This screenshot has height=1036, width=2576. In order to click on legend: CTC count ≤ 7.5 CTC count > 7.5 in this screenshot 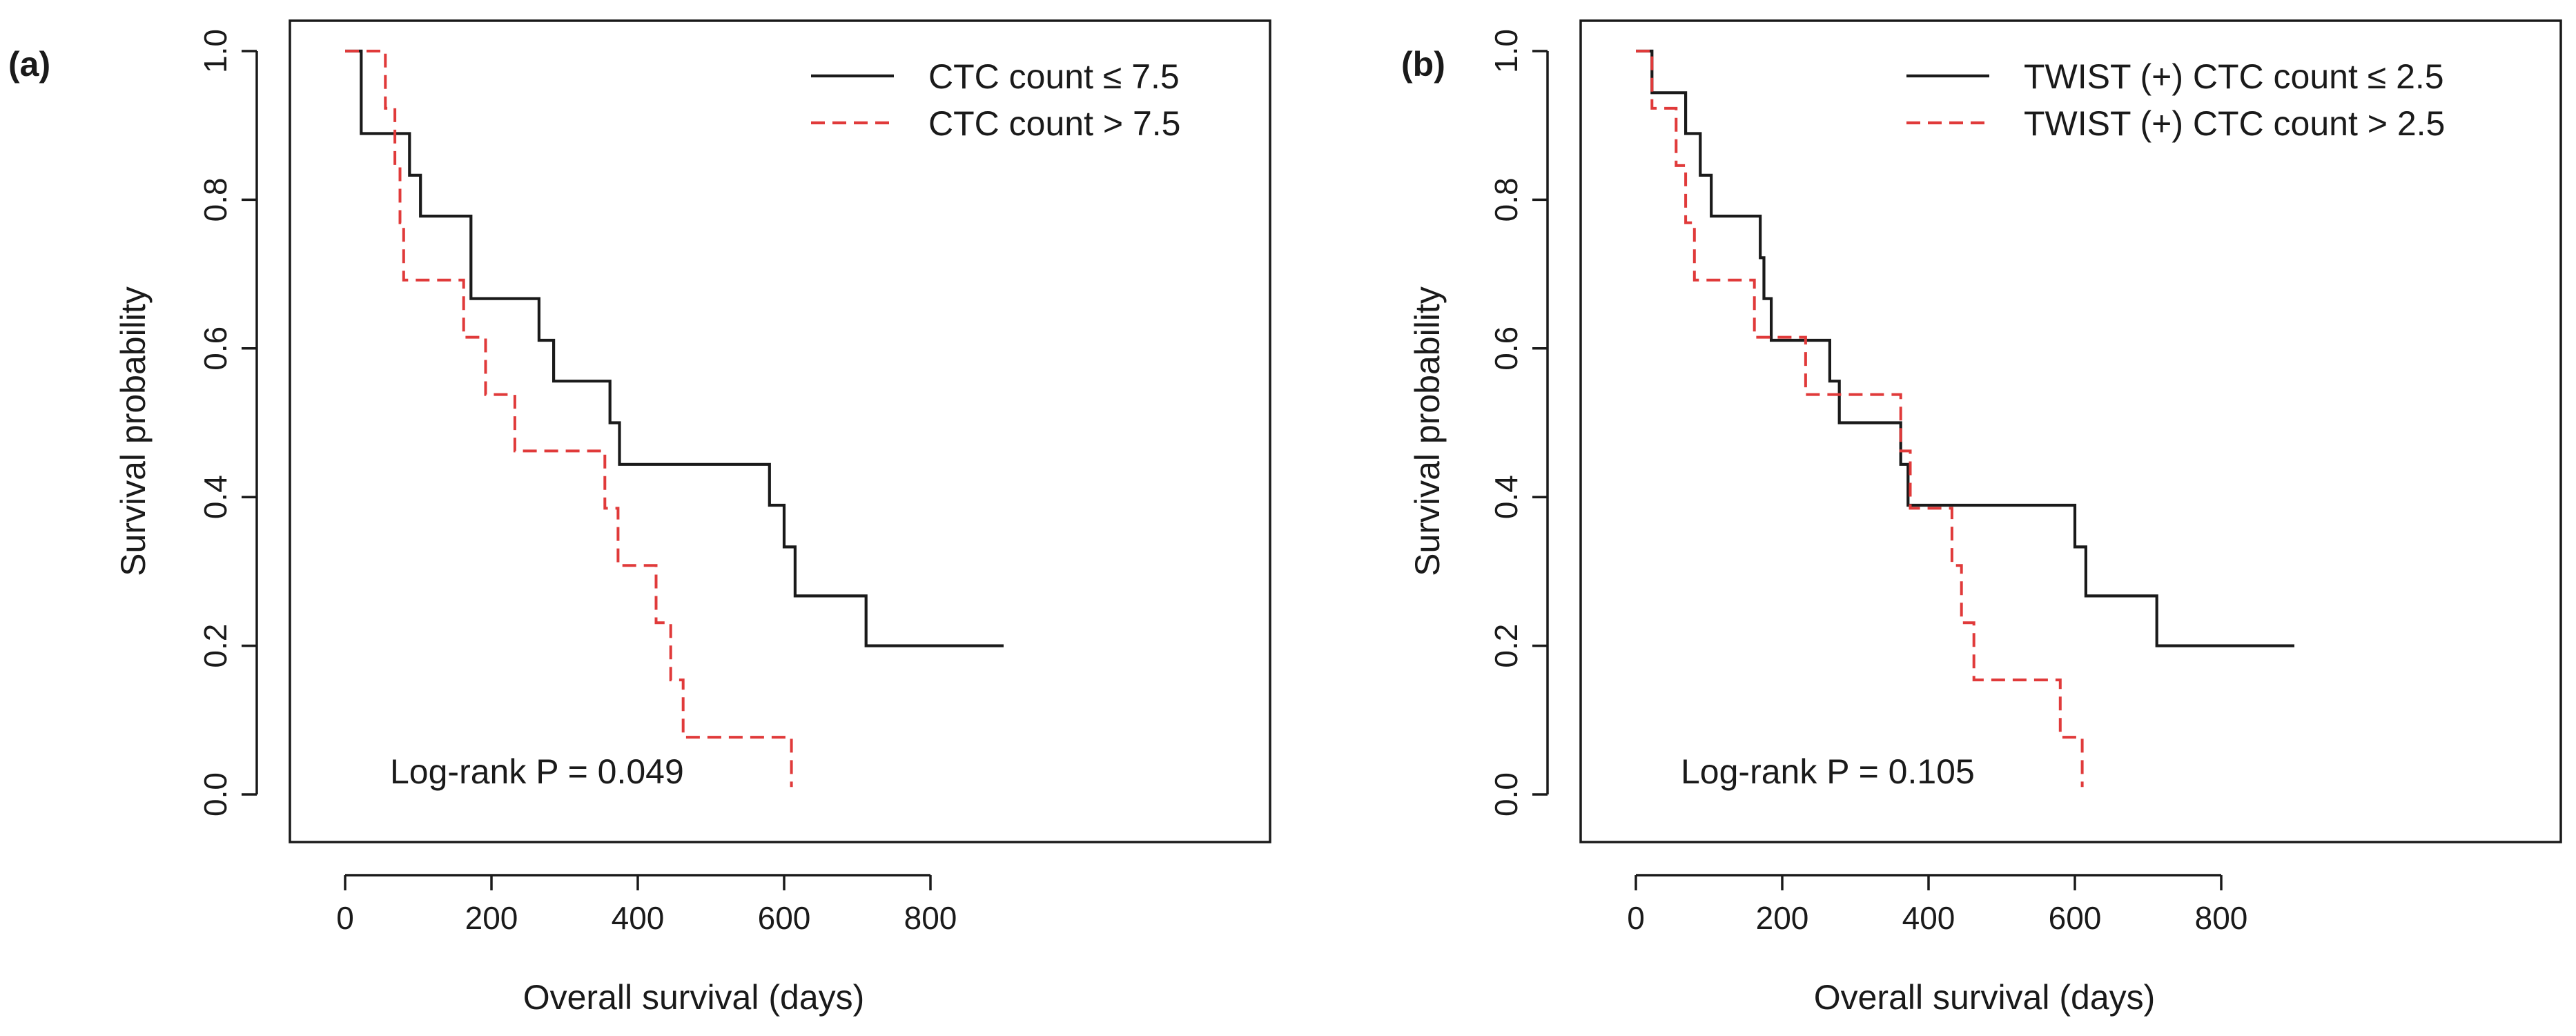, I will do `click(995, 100)`.